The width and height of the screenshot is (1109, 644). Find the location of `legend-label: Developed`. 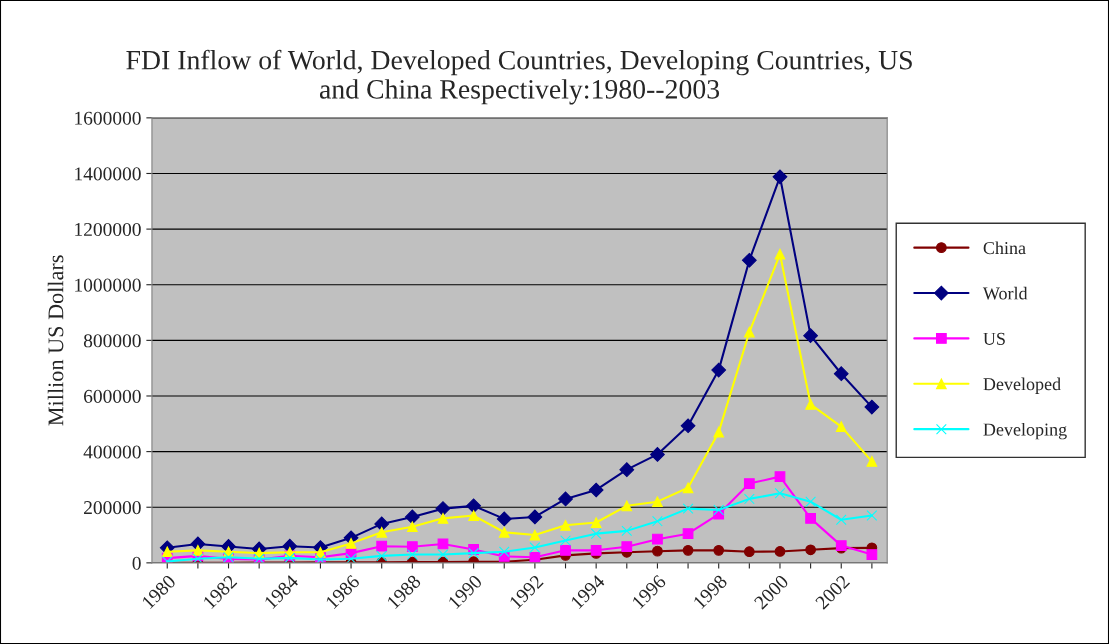

legend-label: Developed is located at coordinates (1022, 385).